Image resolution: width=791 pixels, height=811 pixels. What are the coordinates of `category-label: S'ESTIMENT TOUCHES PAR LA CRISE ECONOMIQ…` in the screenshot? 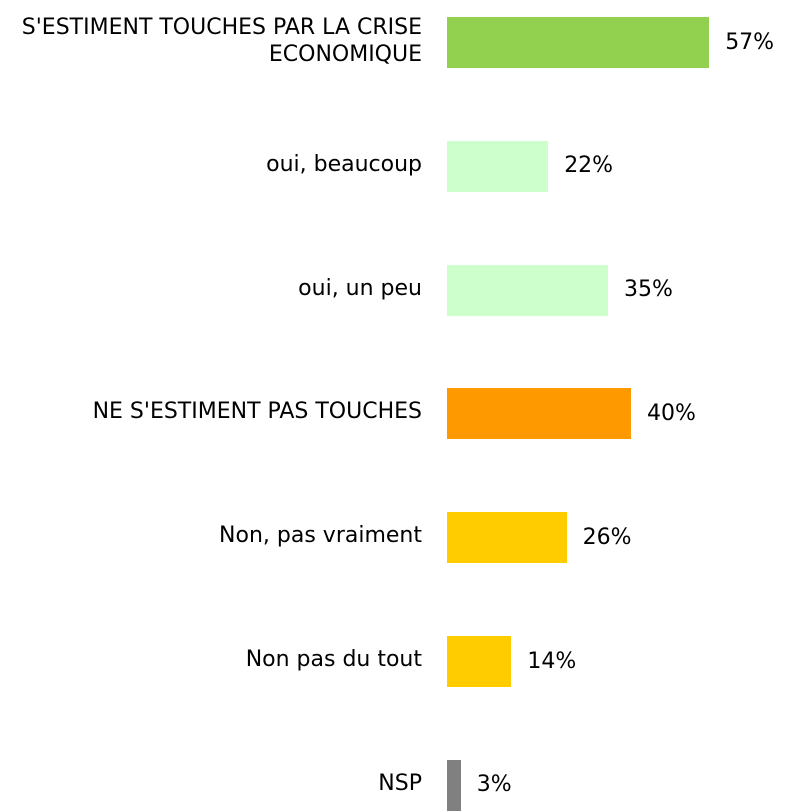 It's located at (221, 40).